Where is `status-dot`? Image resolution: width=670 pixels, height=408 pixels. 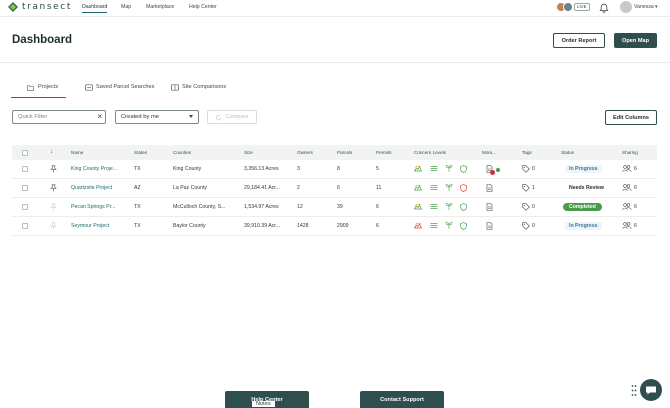 status-dot is located at coordinates (498, 170).